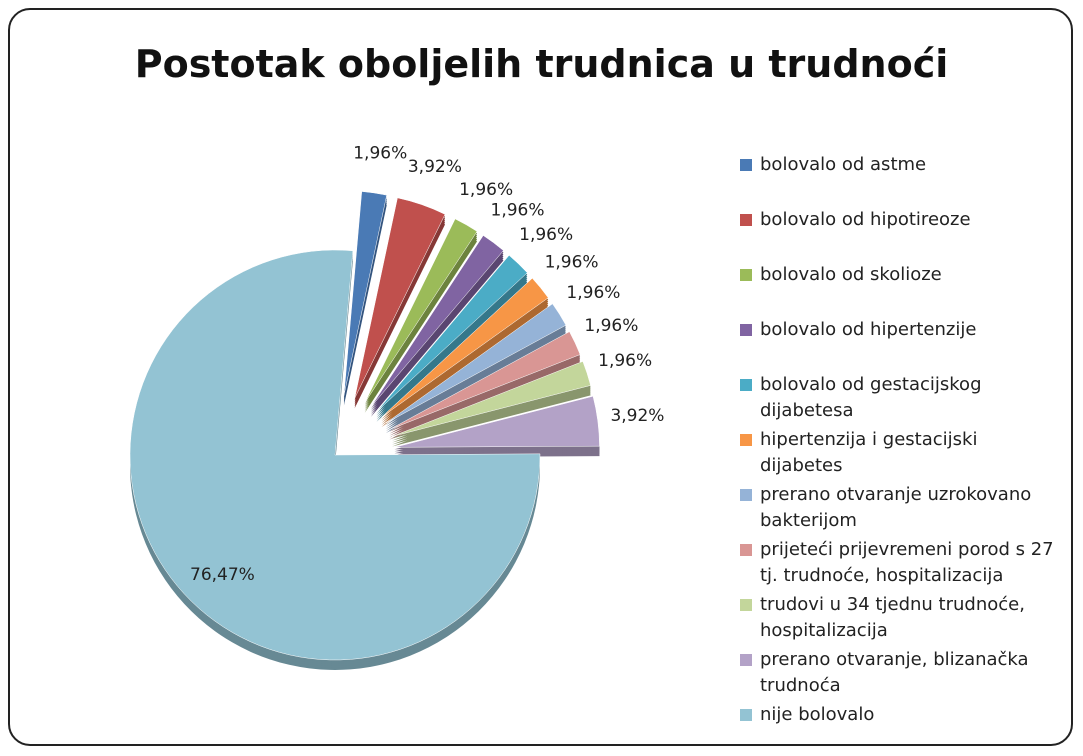 The width and height of the screenshot is (1083, 756). Describe the element at coordinates (871, 397) in the screenshot. I see `legend-label: bolovalo od gestacijskog dijabetesa` at that location.